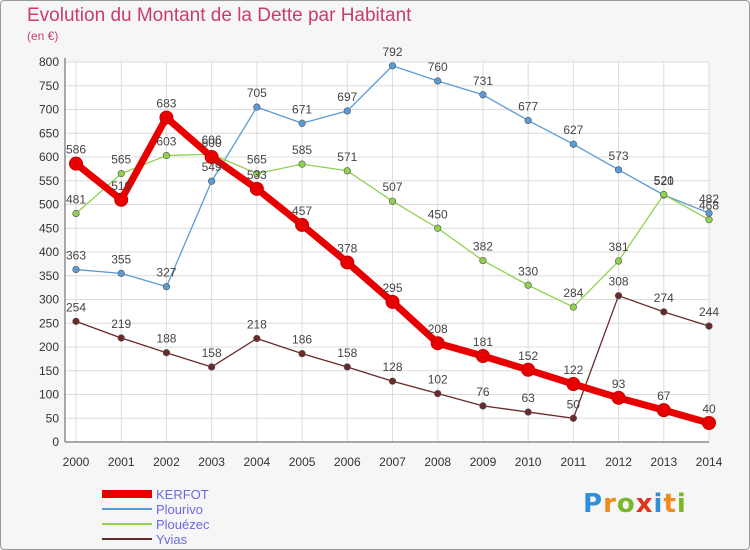 This screenshot has height=550, width=750. I want to click on x-tick-label: 2012, so click(618, 462).